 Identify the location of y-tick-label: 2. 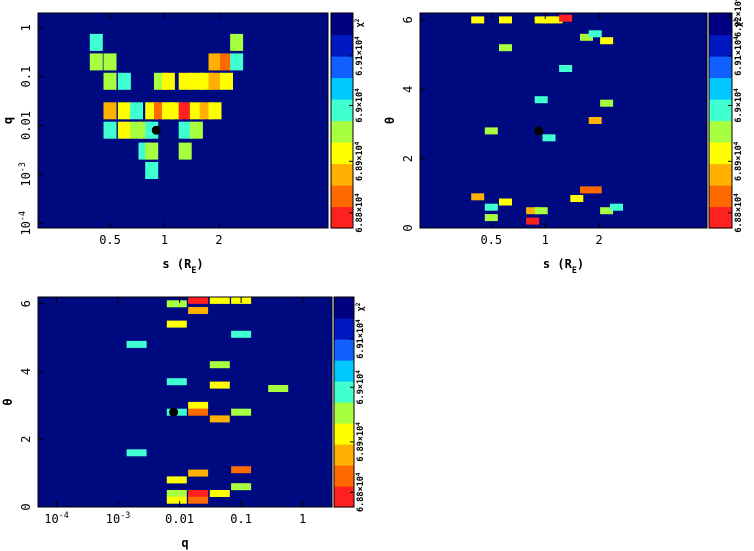
(408, 158).